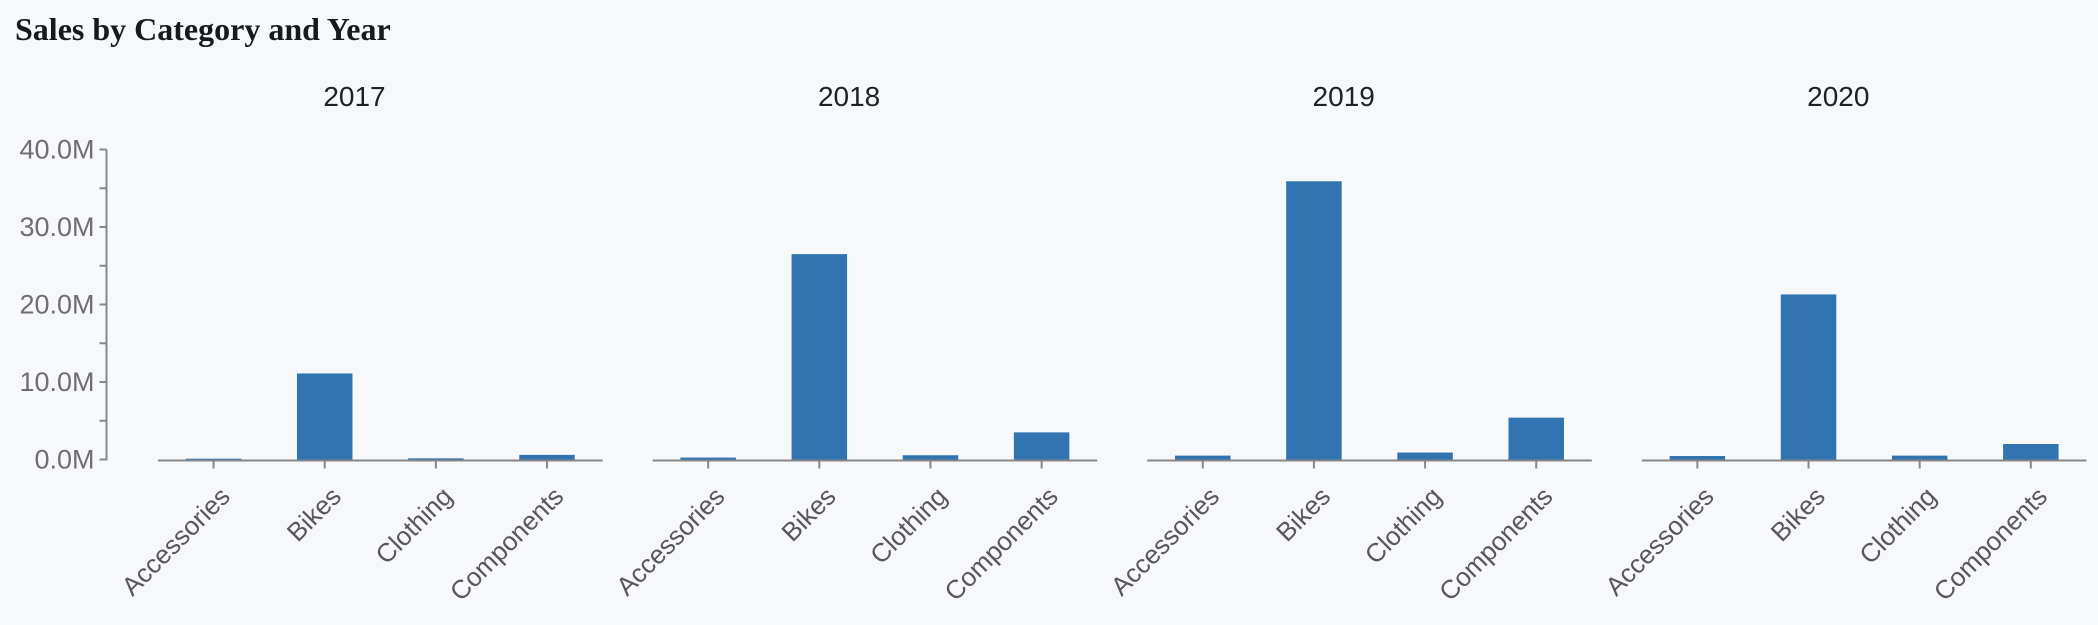 The image size is (2098, 625). What do you see at coordinates (849, 96) in the screenshot?
I see `facet-title-2018: 2018` at bounding box center [849, 96].